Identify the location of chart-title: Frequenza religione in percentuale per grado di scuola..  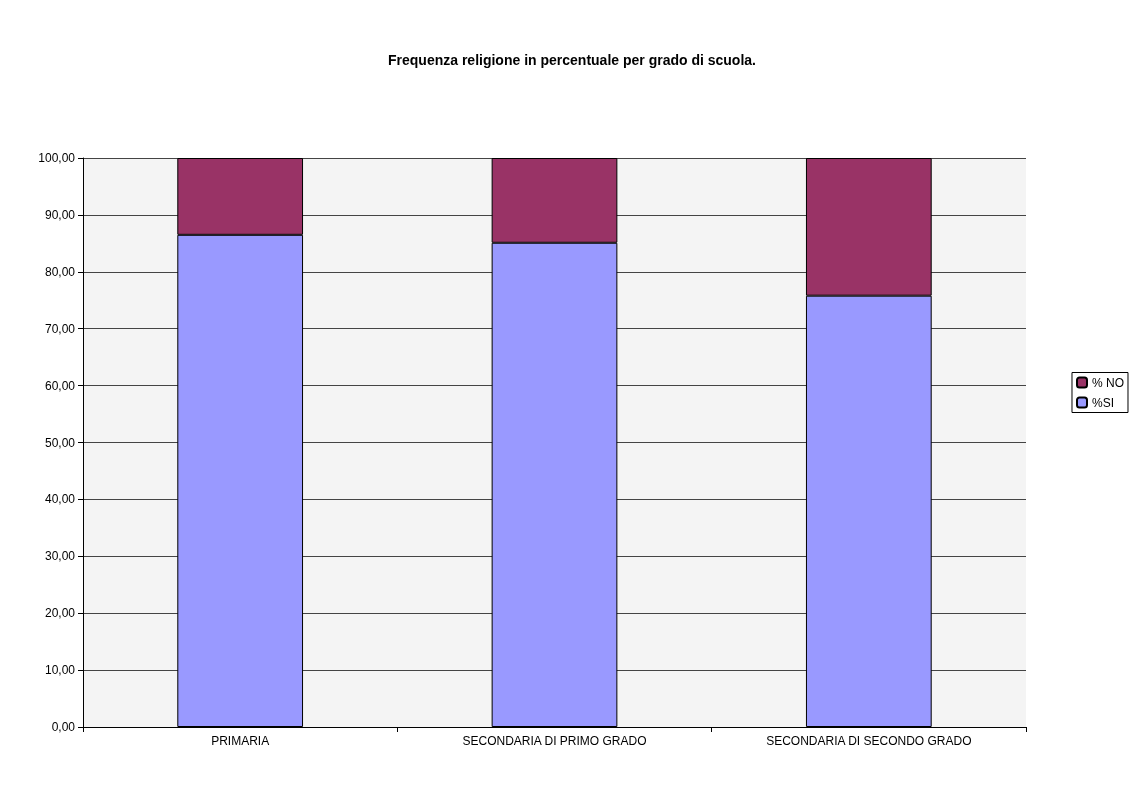
(572, 60).